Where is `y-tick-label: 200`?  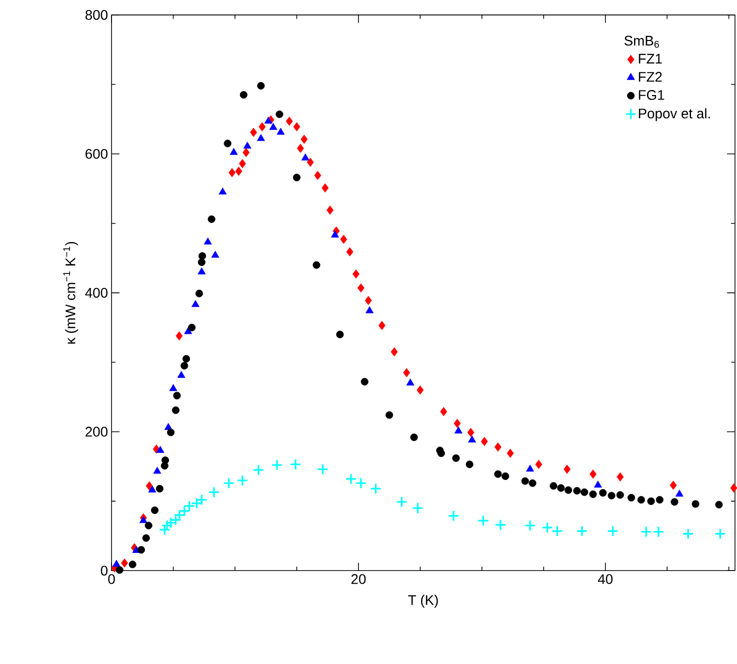 y-tick-label: 200 is located at coordinates (97, 431).